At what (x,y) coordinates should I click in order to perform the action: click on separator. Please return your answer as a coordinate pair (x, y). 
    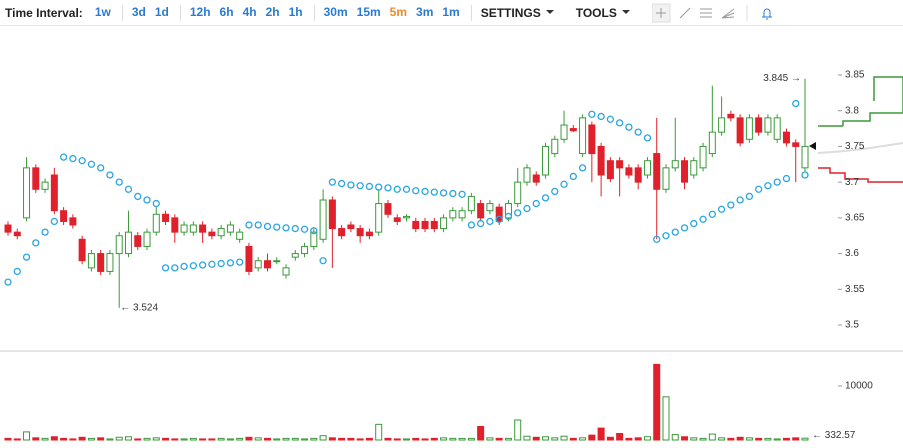
    Looking at the image, I should click on (180, 12).